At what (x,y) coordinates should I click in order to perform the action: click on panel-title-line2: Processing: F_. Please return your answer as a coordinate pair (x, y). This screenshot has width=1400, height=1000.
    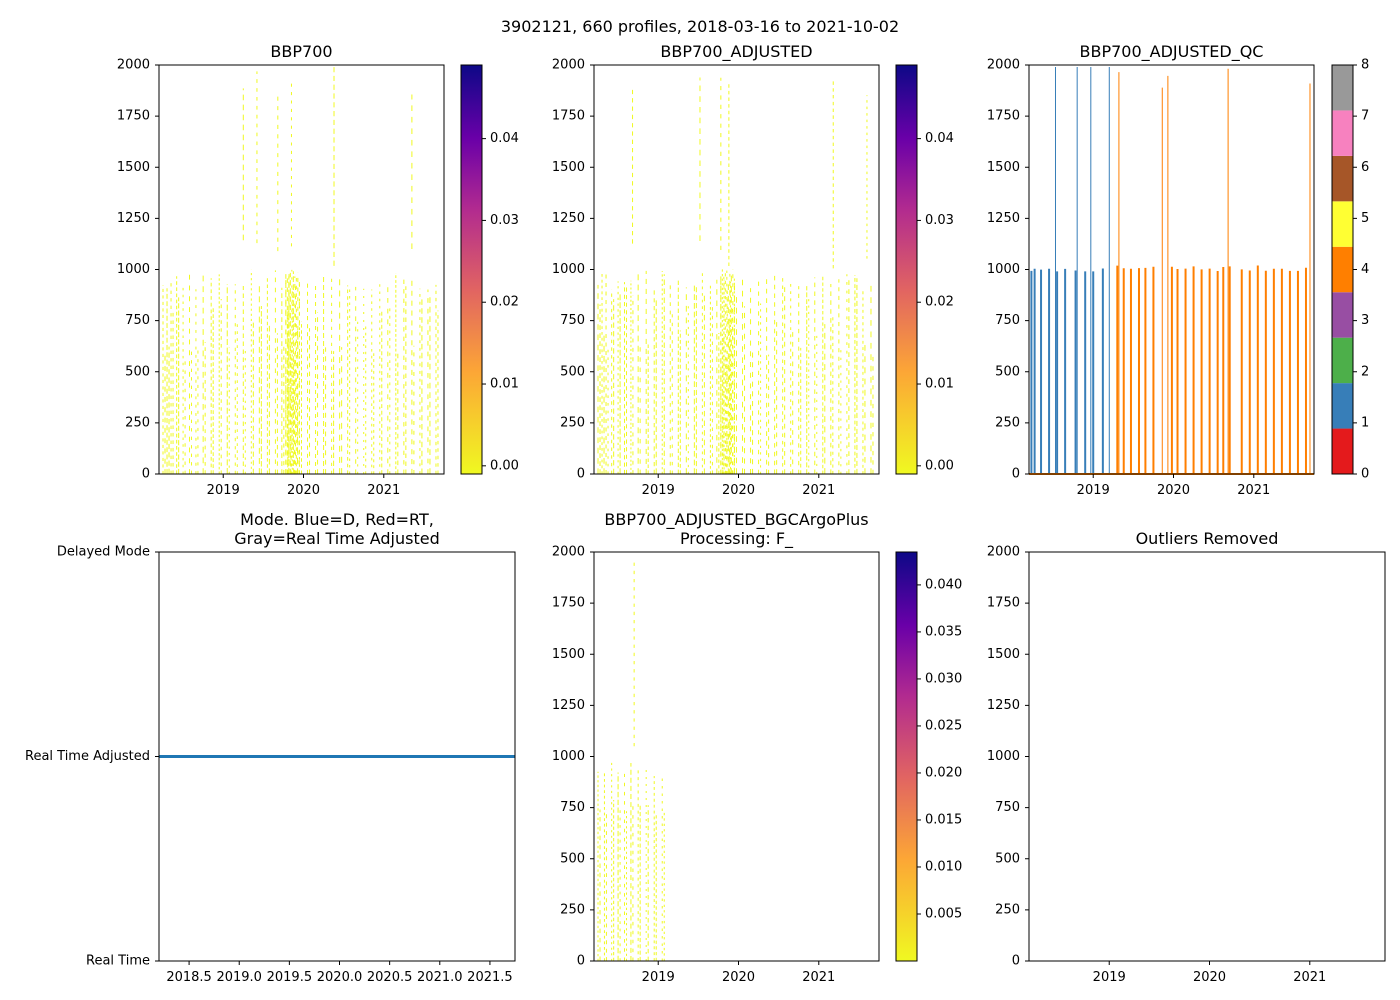
    Looking at the image, I should click on (737, 539).